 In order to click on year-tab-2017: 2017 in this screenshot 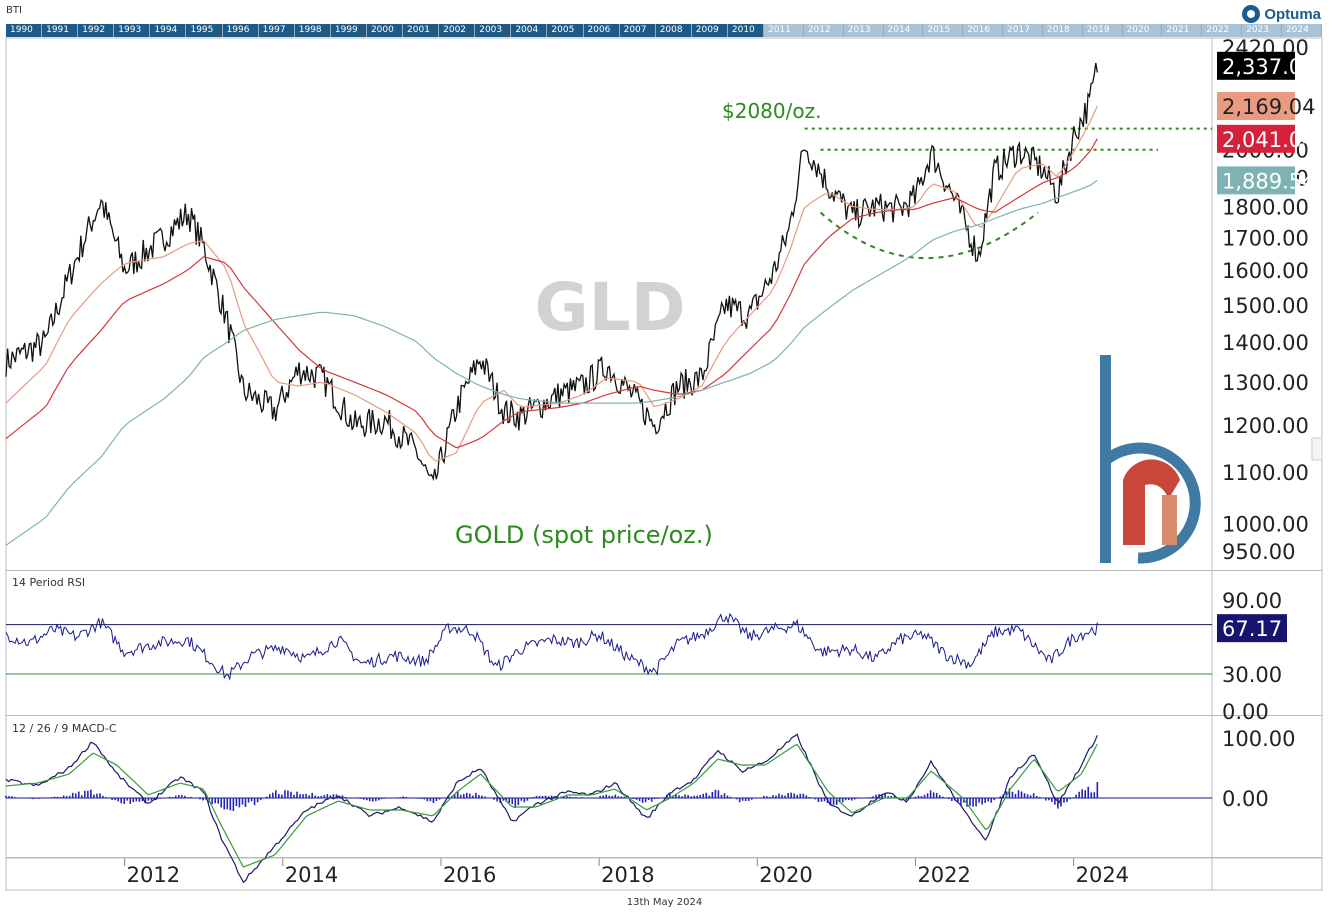, I will do `click(1023, 30)`.